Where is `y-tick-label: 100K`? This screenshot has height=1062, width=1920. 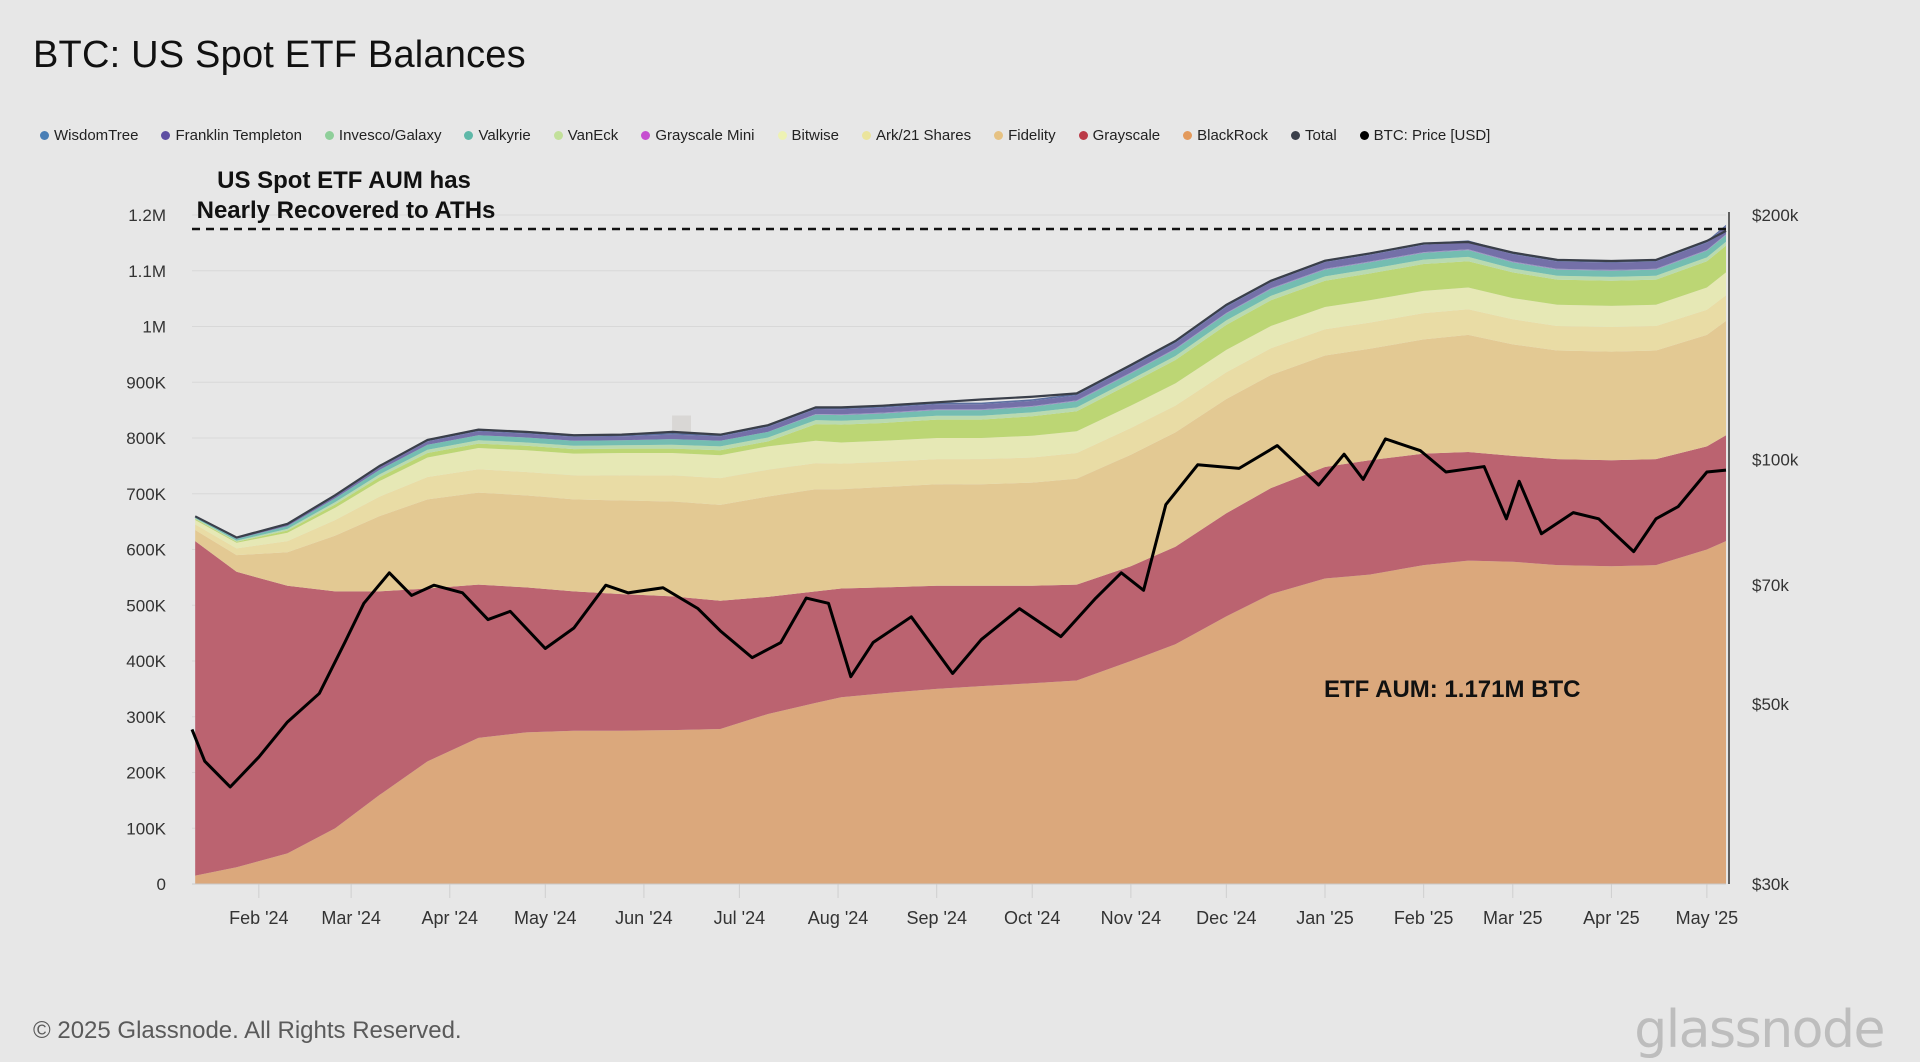
y-tick-label: 100K is located at coordinates (146, 828).